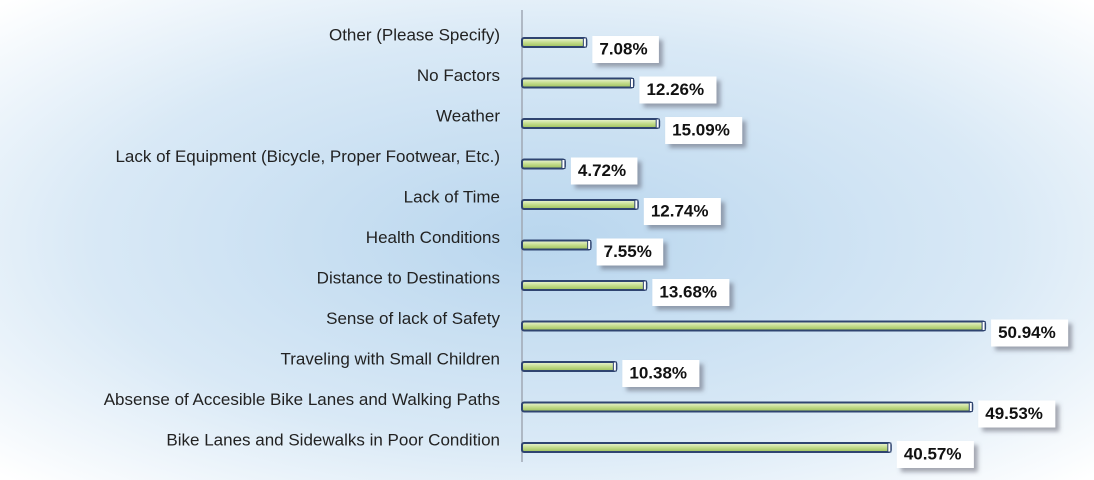  Describe the element at coordinates (1027, 332) in the screenshot. I see `data-label: 50.94%` at that location.